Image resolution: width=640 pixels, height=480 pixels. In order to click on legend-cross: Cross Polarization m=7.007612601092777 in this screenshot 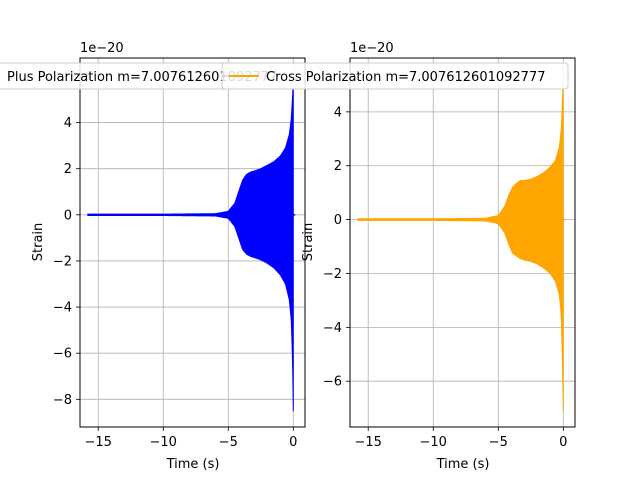, I will do `click(395, 76)`.